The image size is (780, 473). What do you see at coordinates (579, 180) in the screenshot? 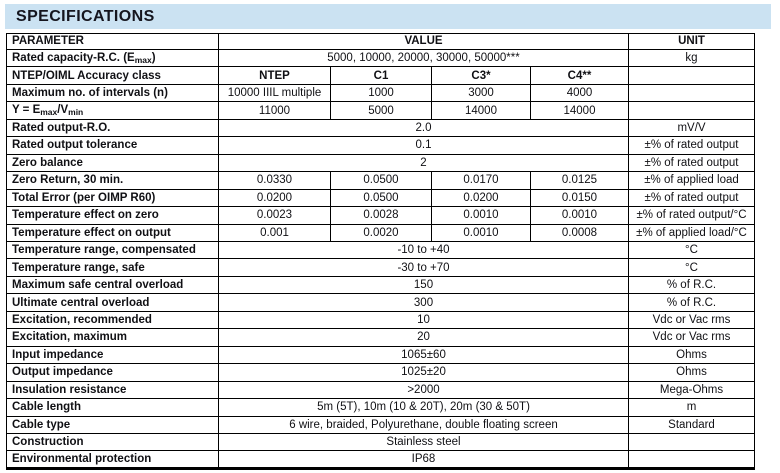
I see `value-cell: 0.0125` at bounding box center [579, 180].